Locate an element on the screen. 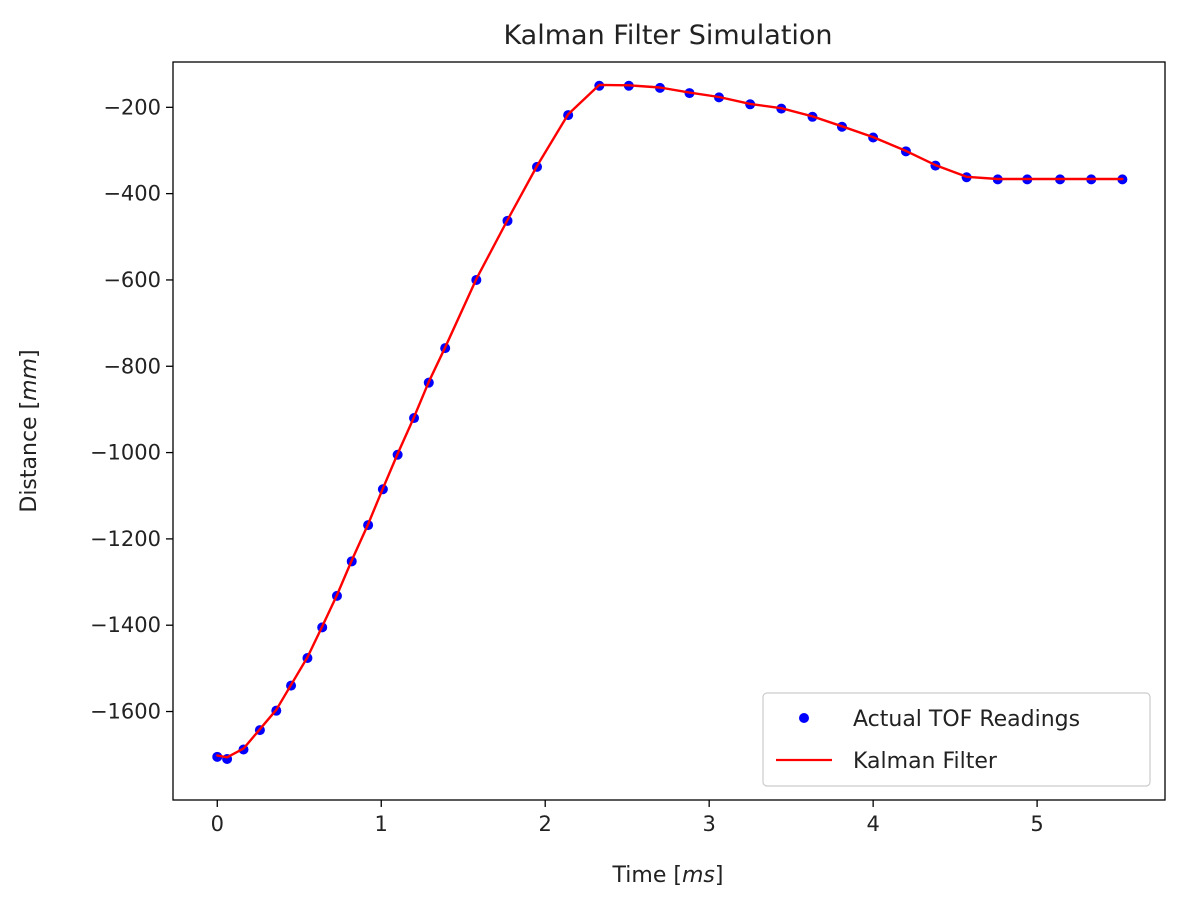  x-tick-label: 4 is located at coordinates (872, 824).